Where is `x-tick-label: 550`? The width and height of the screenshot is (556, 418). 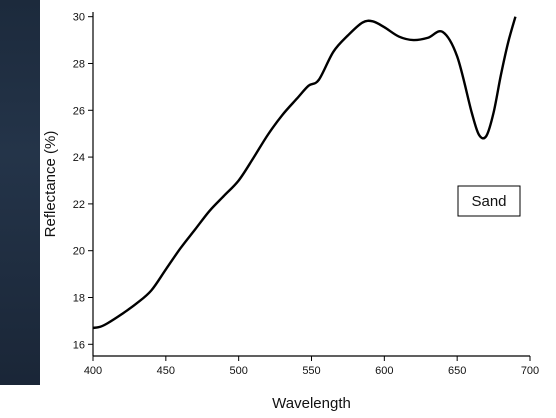 x-tick-label: 550 is located at coordinates (311, 371).